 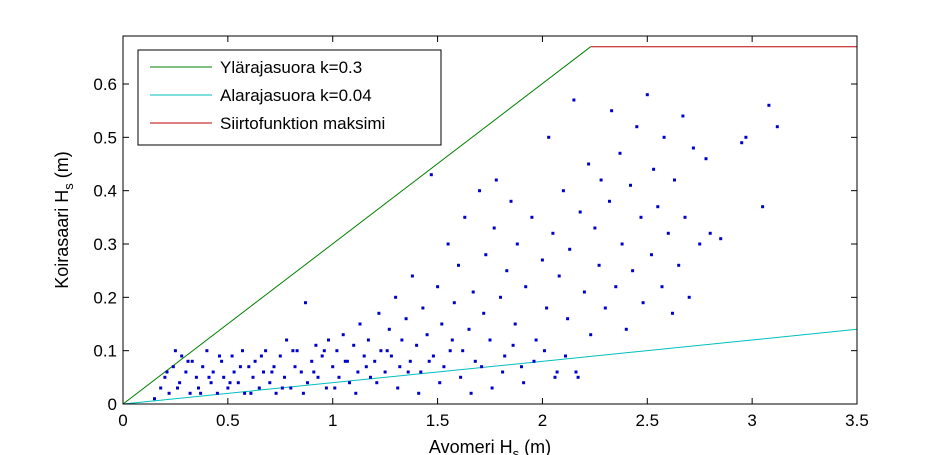 What do you see at coordinates (68, 186) in the screenshot?
I see `y-axis-title-sub: s` at bounding box center [68, 186].